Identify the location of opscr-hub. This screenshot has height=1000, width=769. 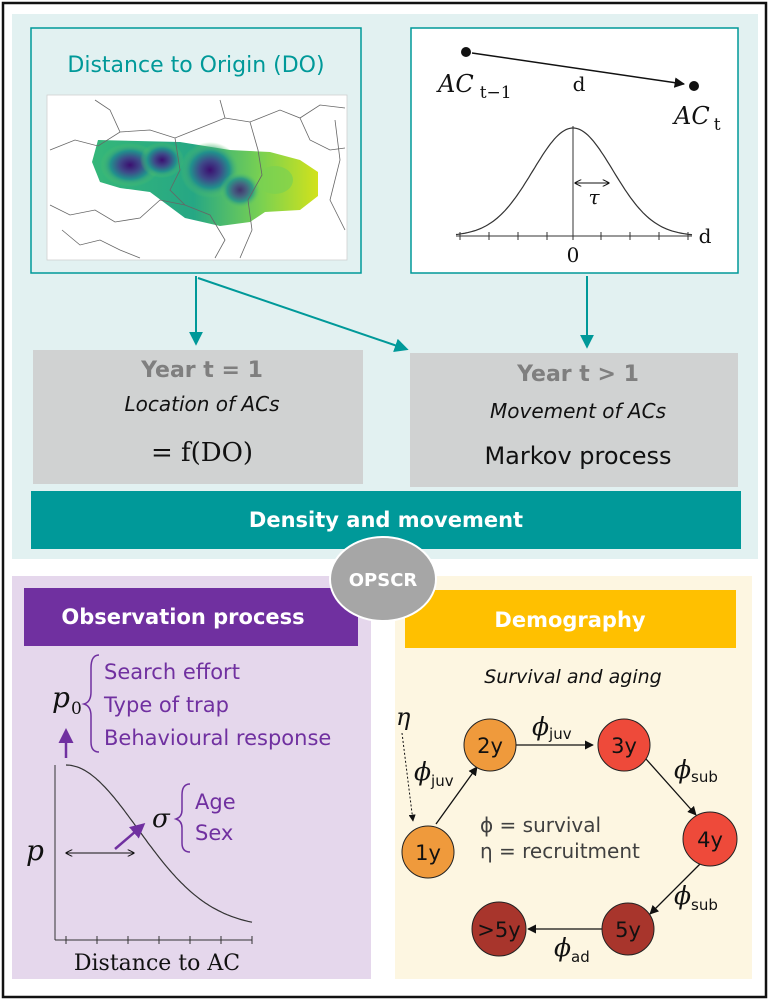
(383, 579).